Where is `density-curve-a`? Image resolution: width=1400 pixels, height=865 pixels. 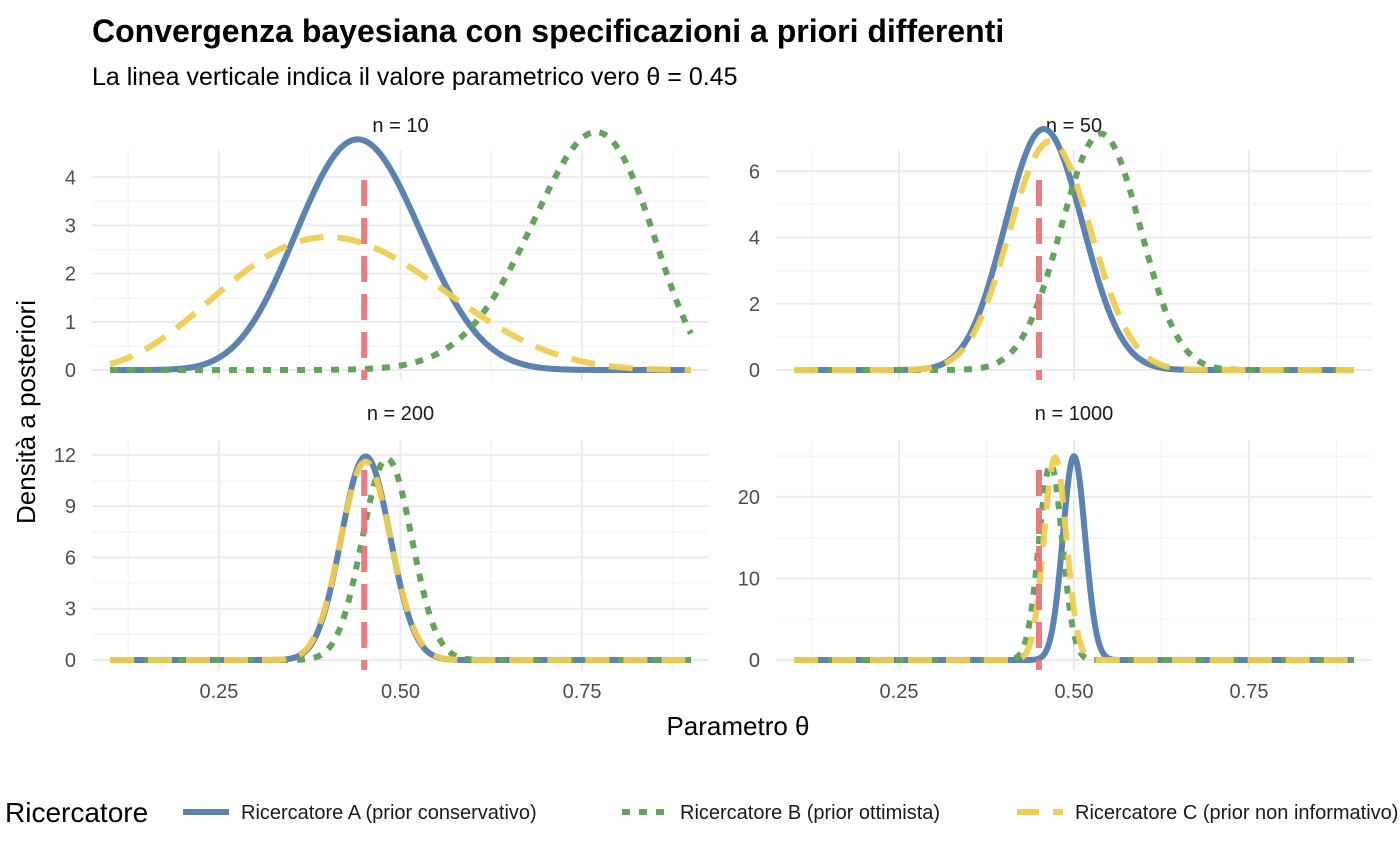
density-curve-a is located at coordinates (400, 254).